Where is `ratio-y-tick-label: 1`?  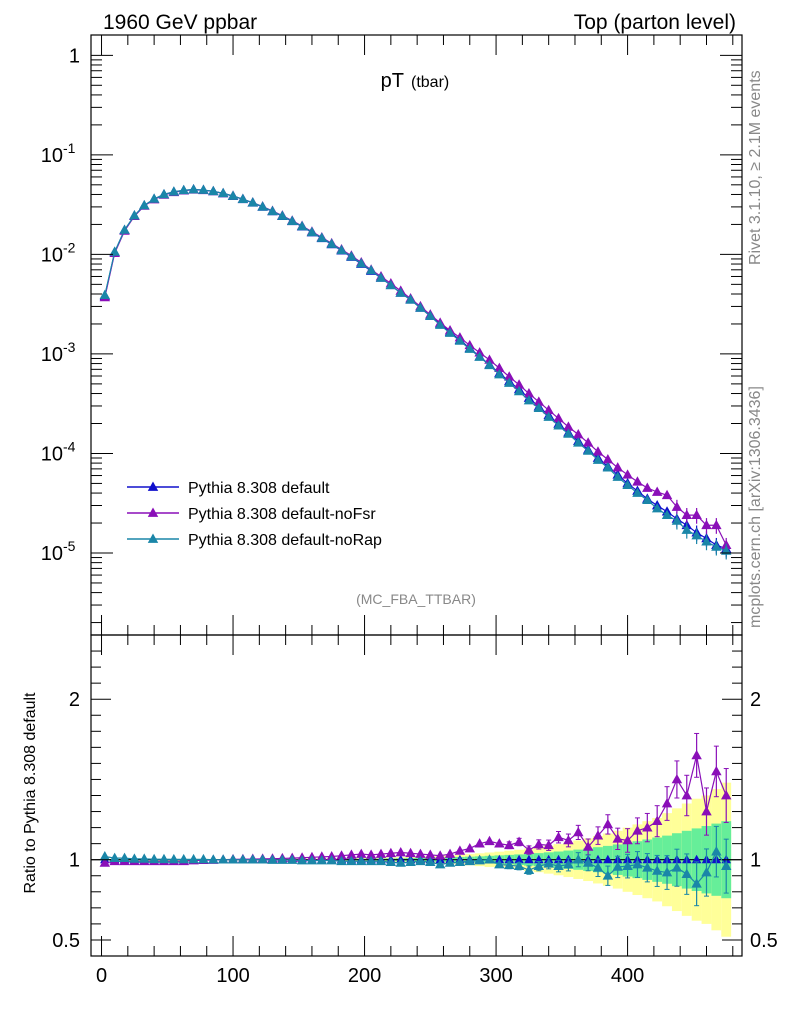
ratio-y-tick-label: 1 is located at coordinates (74, 861).